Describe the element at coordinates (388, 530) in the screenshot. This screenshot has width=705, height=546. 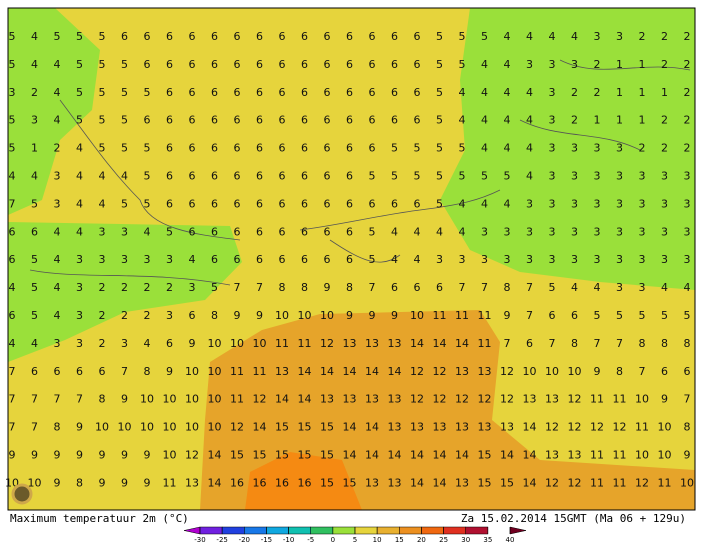
I see `colorbar-segment` at that location.